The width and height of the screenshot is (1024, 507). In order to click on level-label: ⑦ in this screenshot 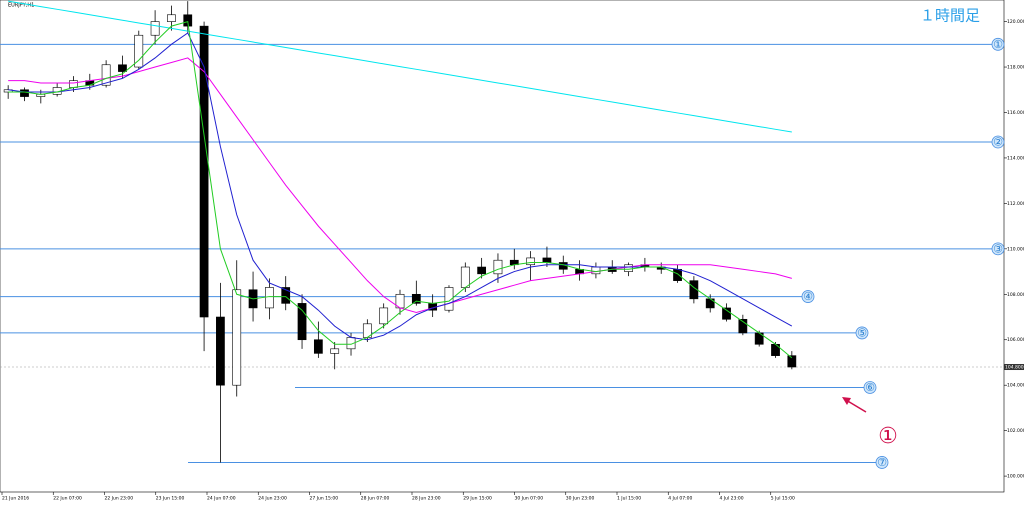, I will do `click(882, 462)`.